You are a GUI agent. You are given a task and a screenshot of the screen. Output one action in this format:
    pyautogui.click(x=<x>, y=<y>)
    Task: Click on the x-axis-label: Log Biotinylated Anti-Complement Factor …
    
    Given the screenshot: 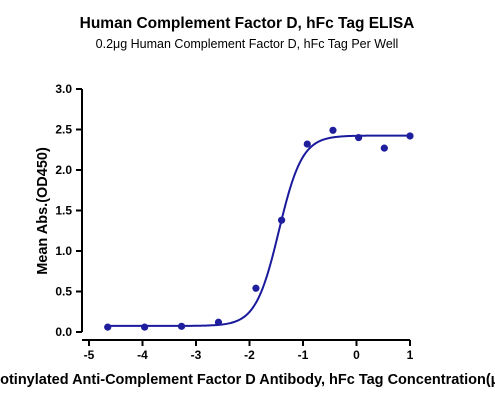 What is the action you would take?
    pyautogui.click(x=247, y=380)
    